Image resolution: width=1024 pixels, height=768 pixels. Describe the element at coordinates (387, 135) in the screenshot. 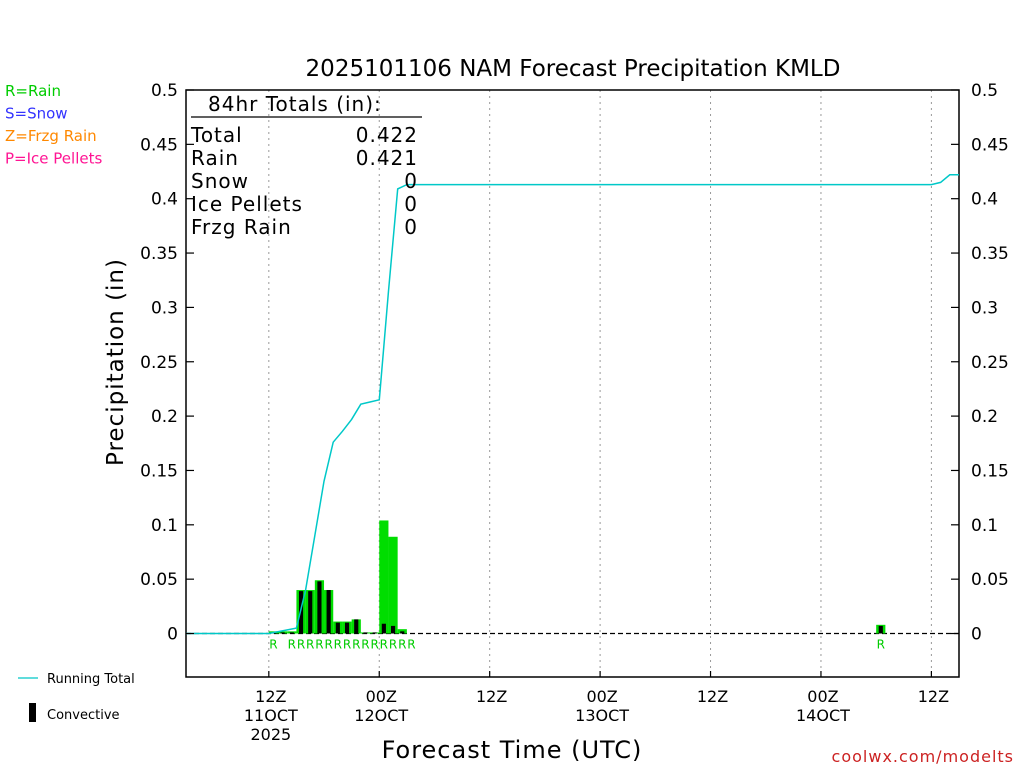

I see `totals-row-value: 0.422` at that location.